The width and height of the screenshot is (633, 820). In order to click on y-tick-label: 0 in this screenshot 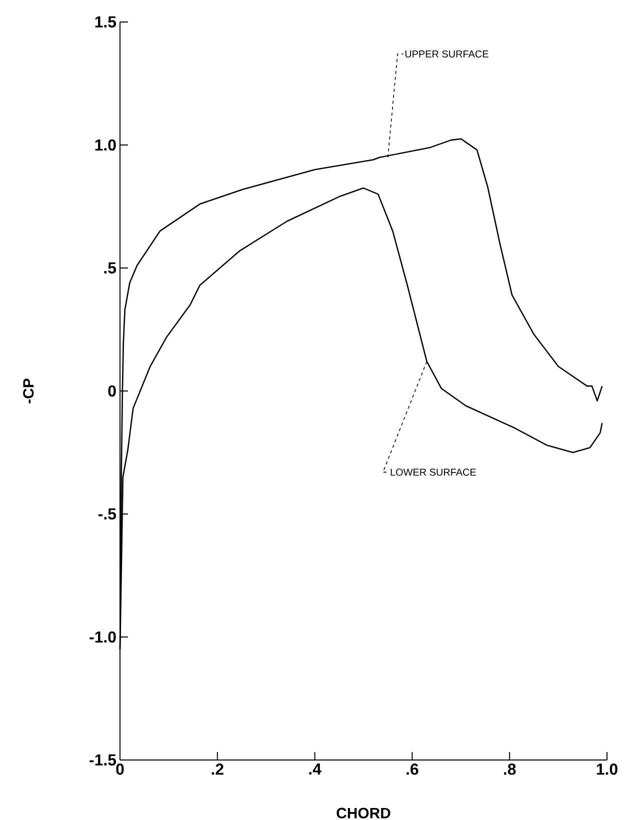, I will do `click(112, 391)`.